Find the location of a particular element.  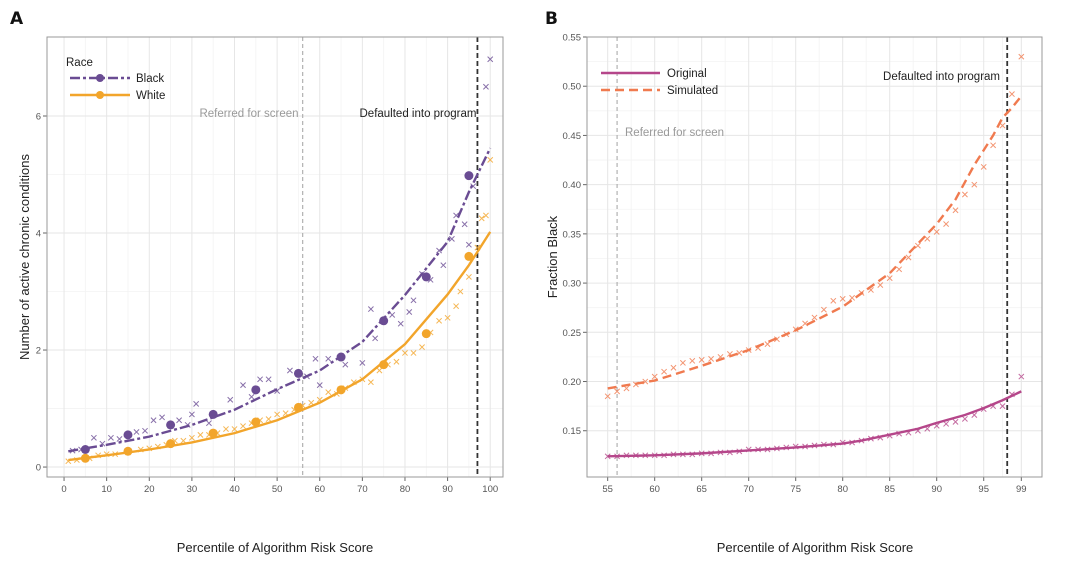

legend-label-white: White is located at coordinates (150, 96).